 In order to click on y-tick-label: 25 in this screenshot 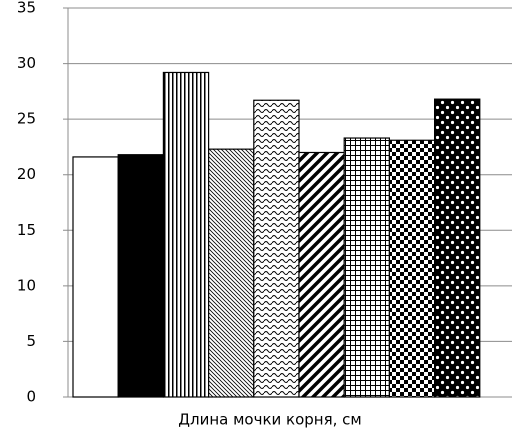, I will do `click(26, 119)`.